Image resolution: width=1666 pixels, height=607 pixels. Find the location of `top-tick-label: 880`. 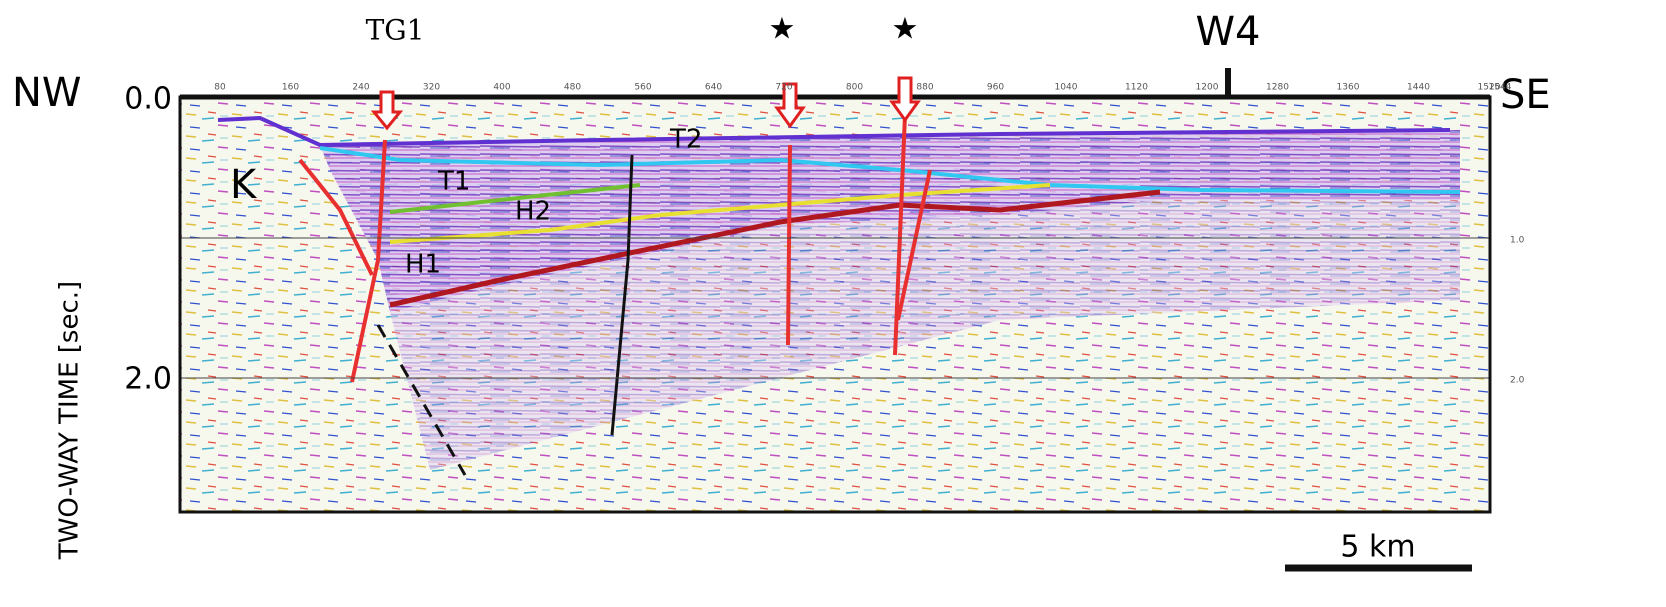

top-tick-label: 880 is located at coordinates (924, 88).